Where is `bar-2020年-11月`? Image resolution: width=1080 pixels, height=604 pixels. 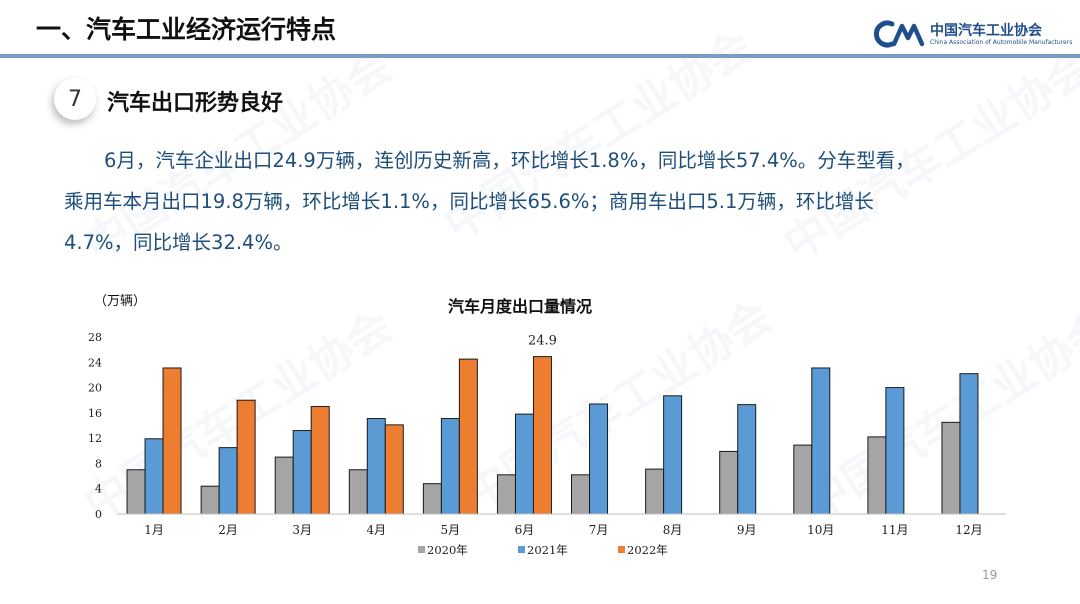
bar-2020年-11月 is located at coordinates (877, 475).